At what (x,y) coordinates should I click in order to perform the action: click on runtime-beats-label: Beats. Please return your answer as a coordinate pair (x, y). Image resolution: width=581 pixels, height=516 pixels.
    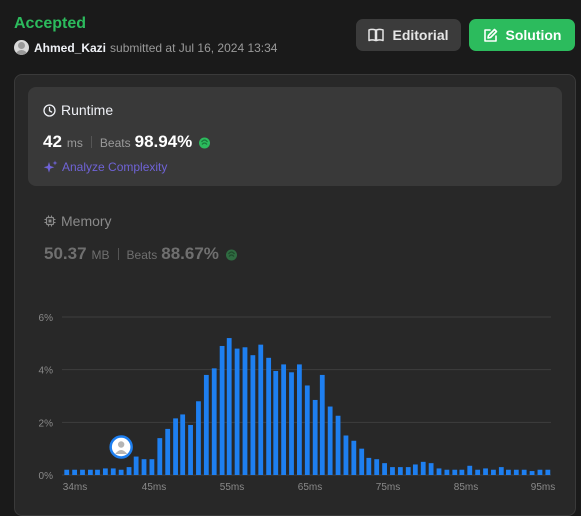
    Looking at the image, I should click on (115, 143).